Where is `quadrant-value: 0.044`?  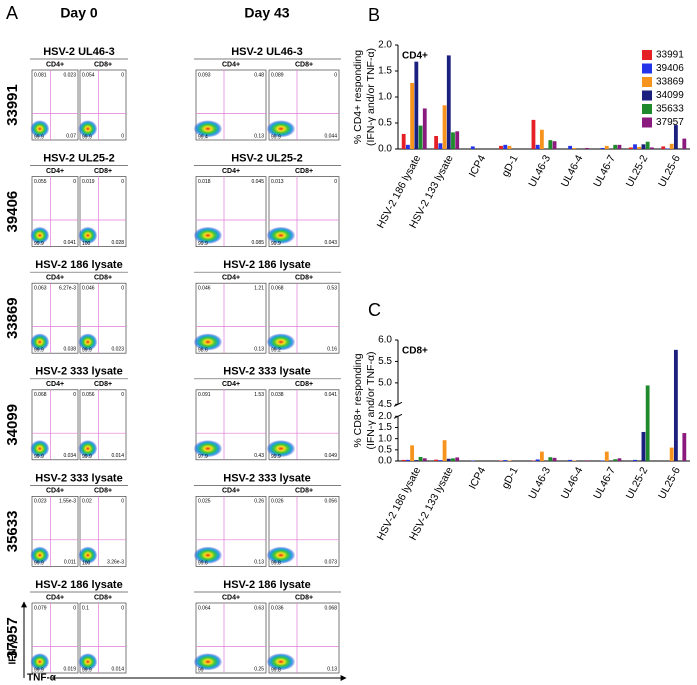
quadrant-value: 0.044 is located at coordinates (330, 136).